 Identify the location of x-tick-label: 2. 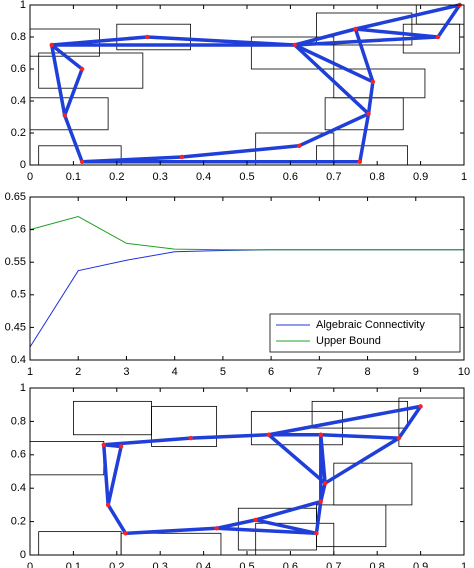
(78, 372).